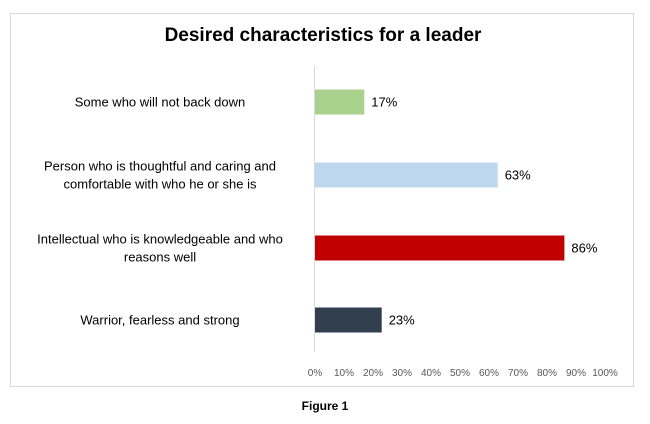 The image size is (650, 424). I want to click on x-tick-label: 20%, so click(373, 373).